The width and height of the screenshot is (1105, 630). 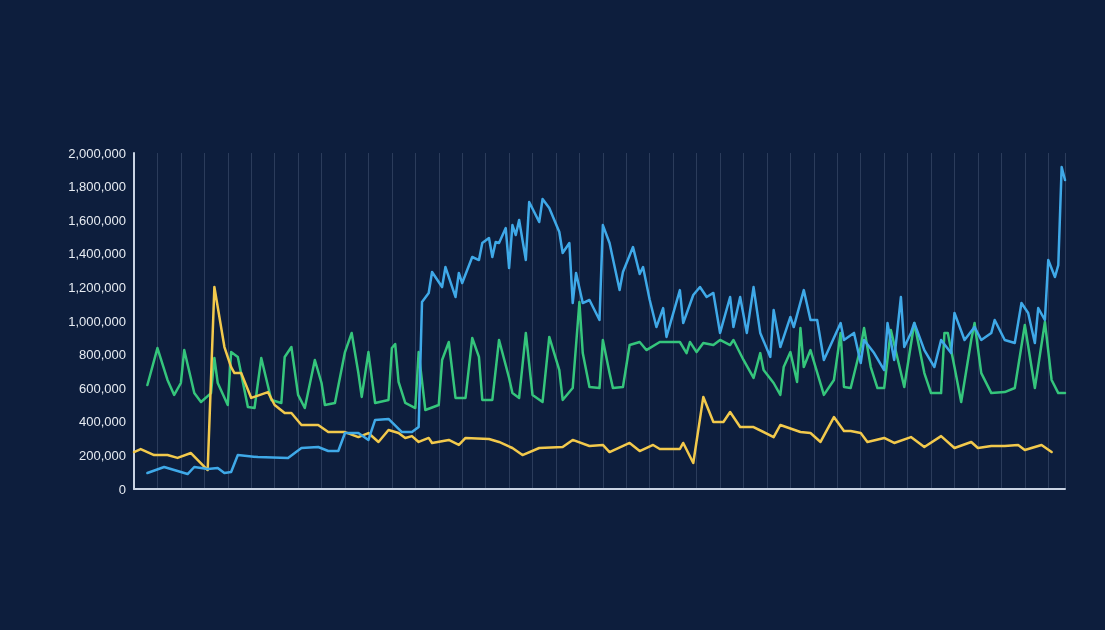 What do you see at coordinates (606, 356) in the screenshot?
I see `line-series` at bounding box center [606, 356].